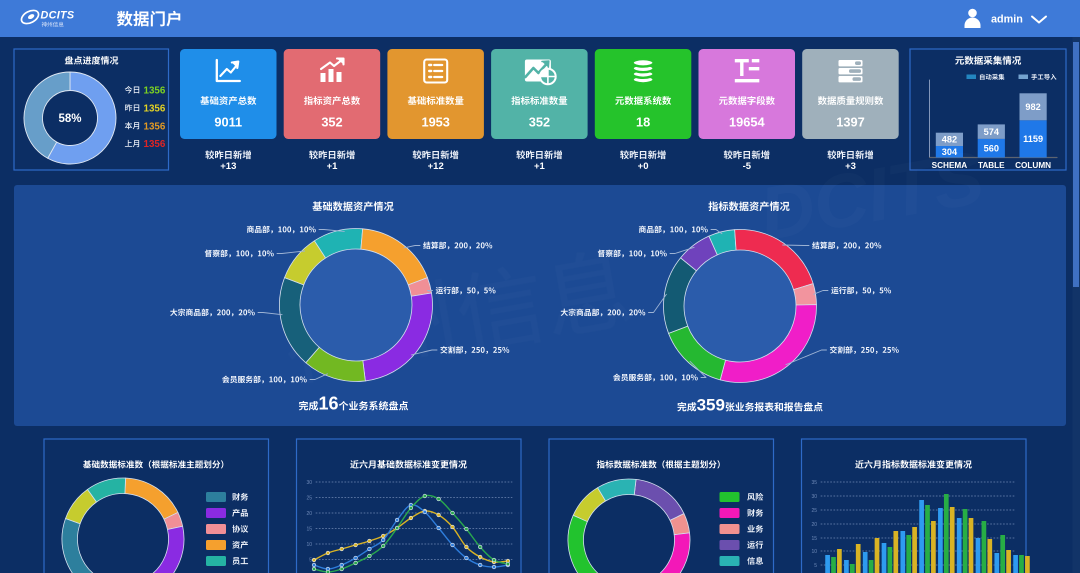 The image size is (1080, 573). What do you see at coordinates (1007, 19) in the screenshot?
I see `svg-text: admin` at bounding box center [1007, 19].